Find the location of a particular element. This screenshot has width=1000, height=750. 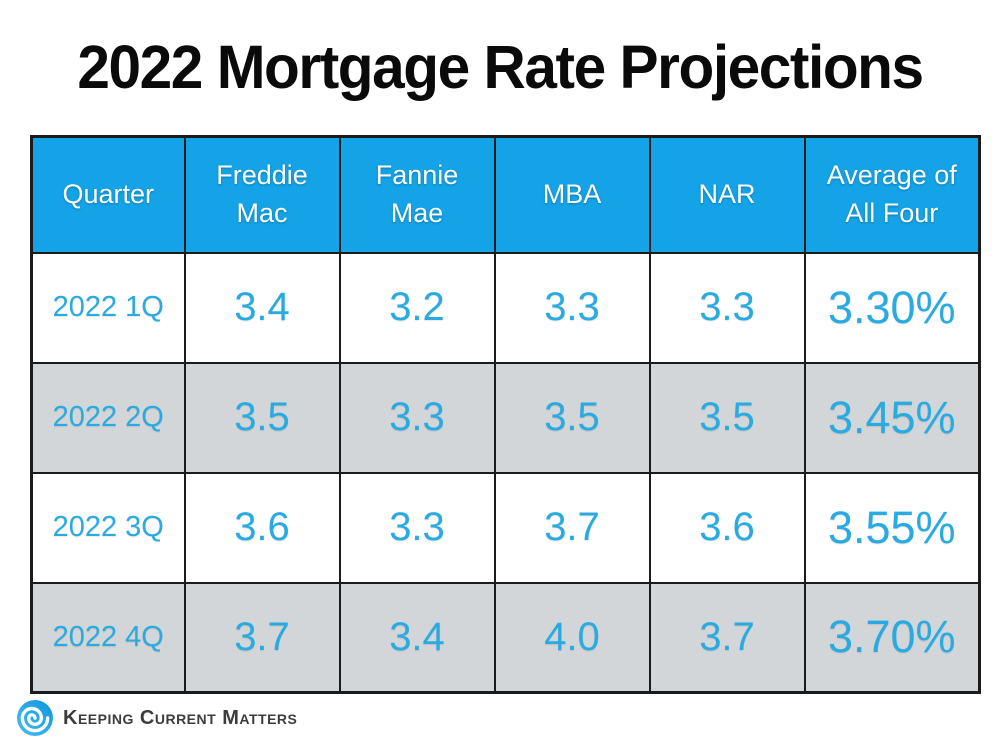

mba-cell: 4.0 is located at coordinates (572, 637).